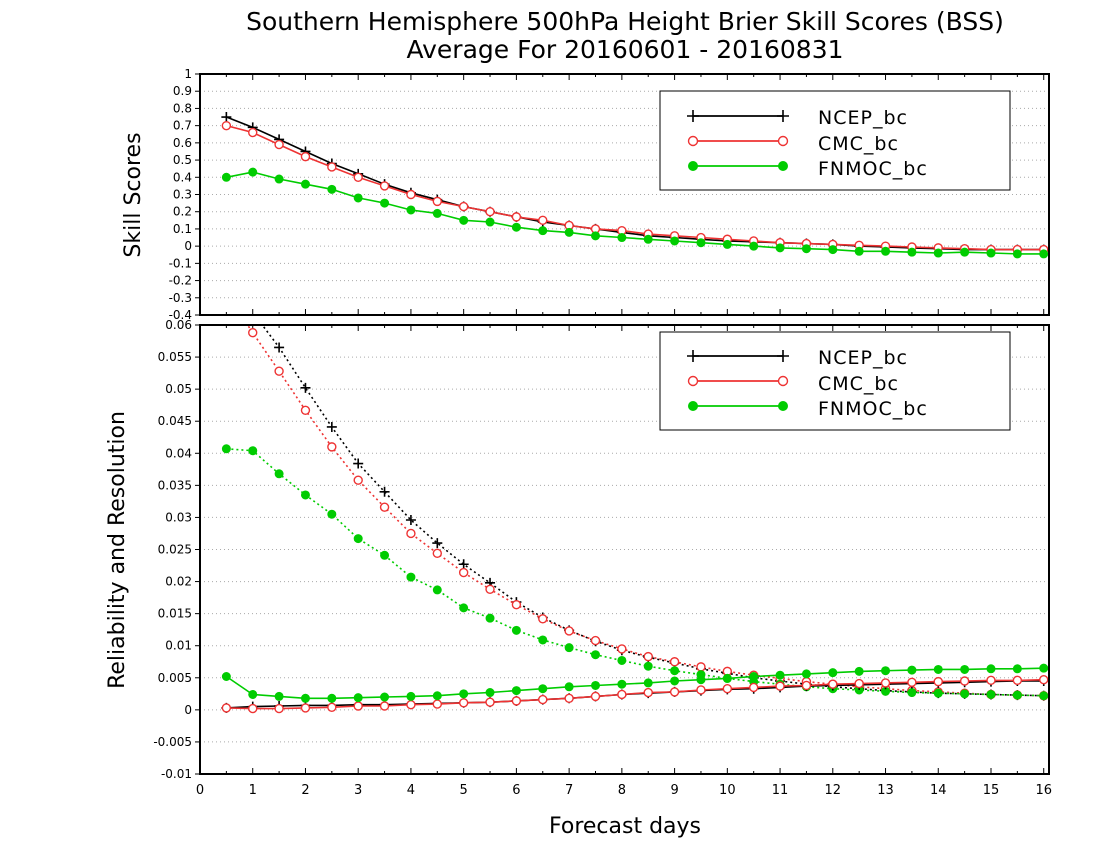 The height and width of the screenshot is (850, 1100). I want to click on y-tick-label: 0.3, so click(182, 195).